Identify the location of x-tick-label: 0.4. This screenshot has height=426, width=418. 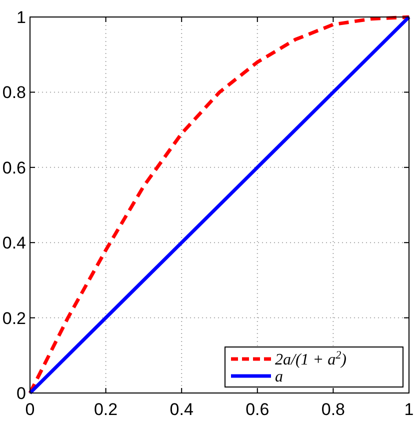
(182, 409).